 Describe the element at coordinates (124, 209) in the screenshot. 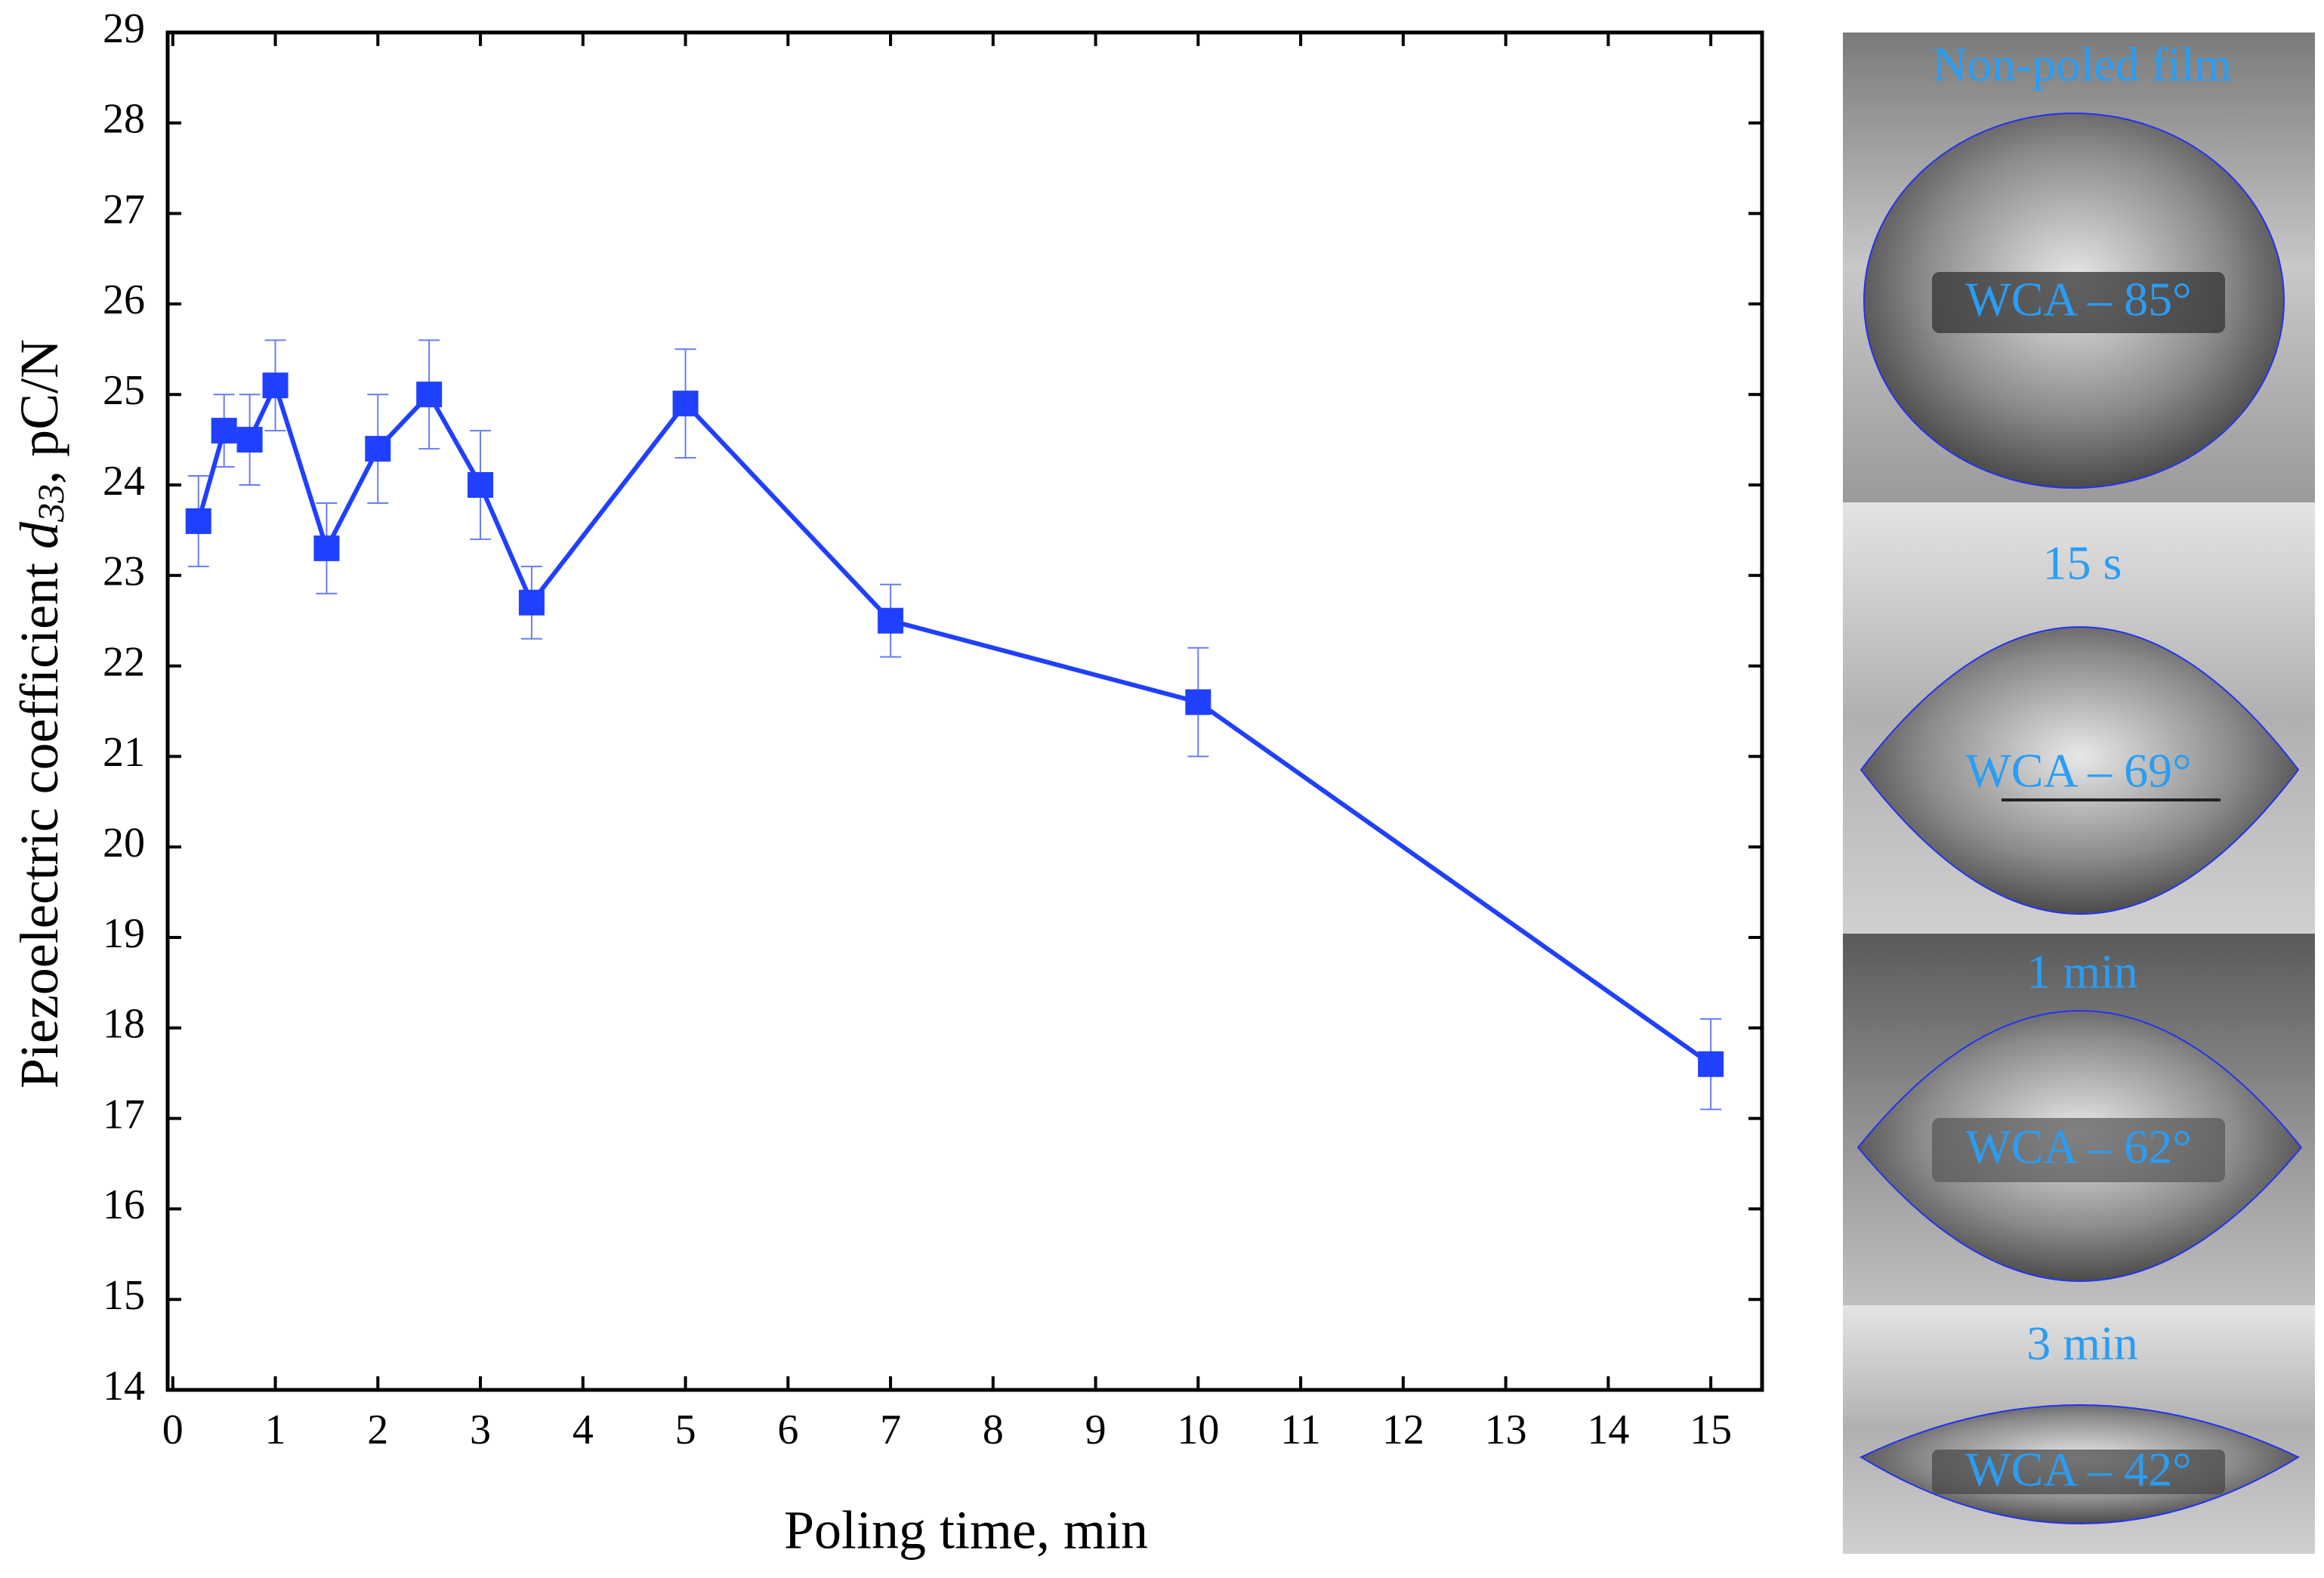

I see `y-tick-label: 27` at that location.